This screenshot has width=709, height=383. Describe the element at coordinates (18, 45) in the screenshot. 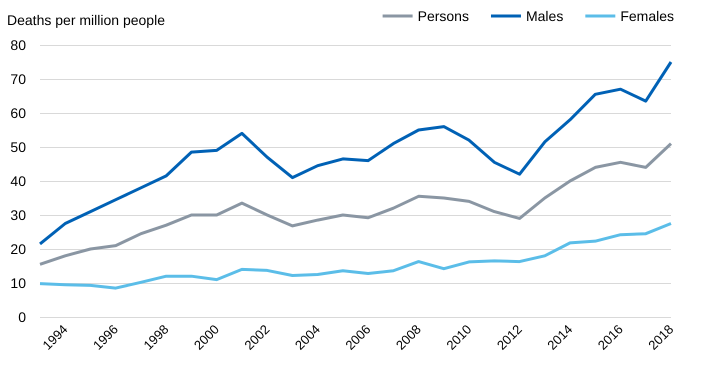

I see `y-tick-label: 80` at that location.